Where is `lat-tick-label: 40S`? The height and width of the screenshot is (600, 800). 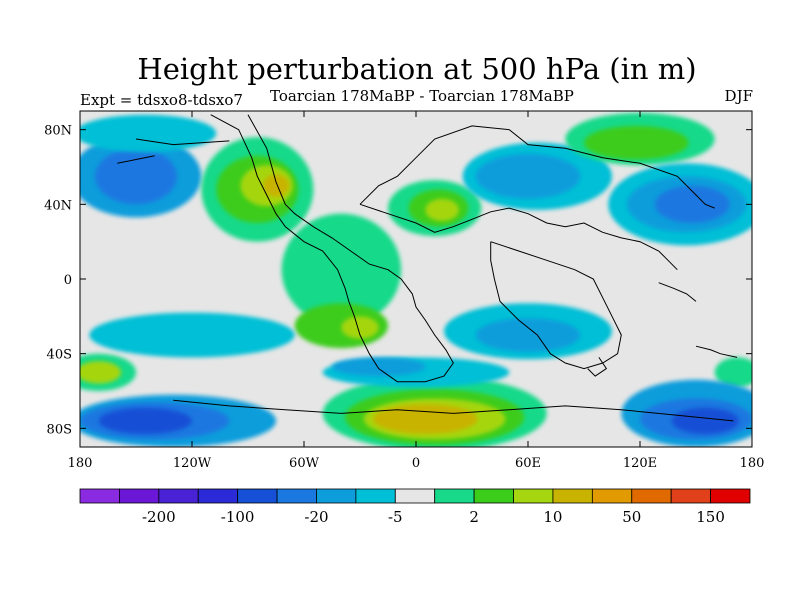 lat-tick-label: 40S is located at coordinates (59, 355).